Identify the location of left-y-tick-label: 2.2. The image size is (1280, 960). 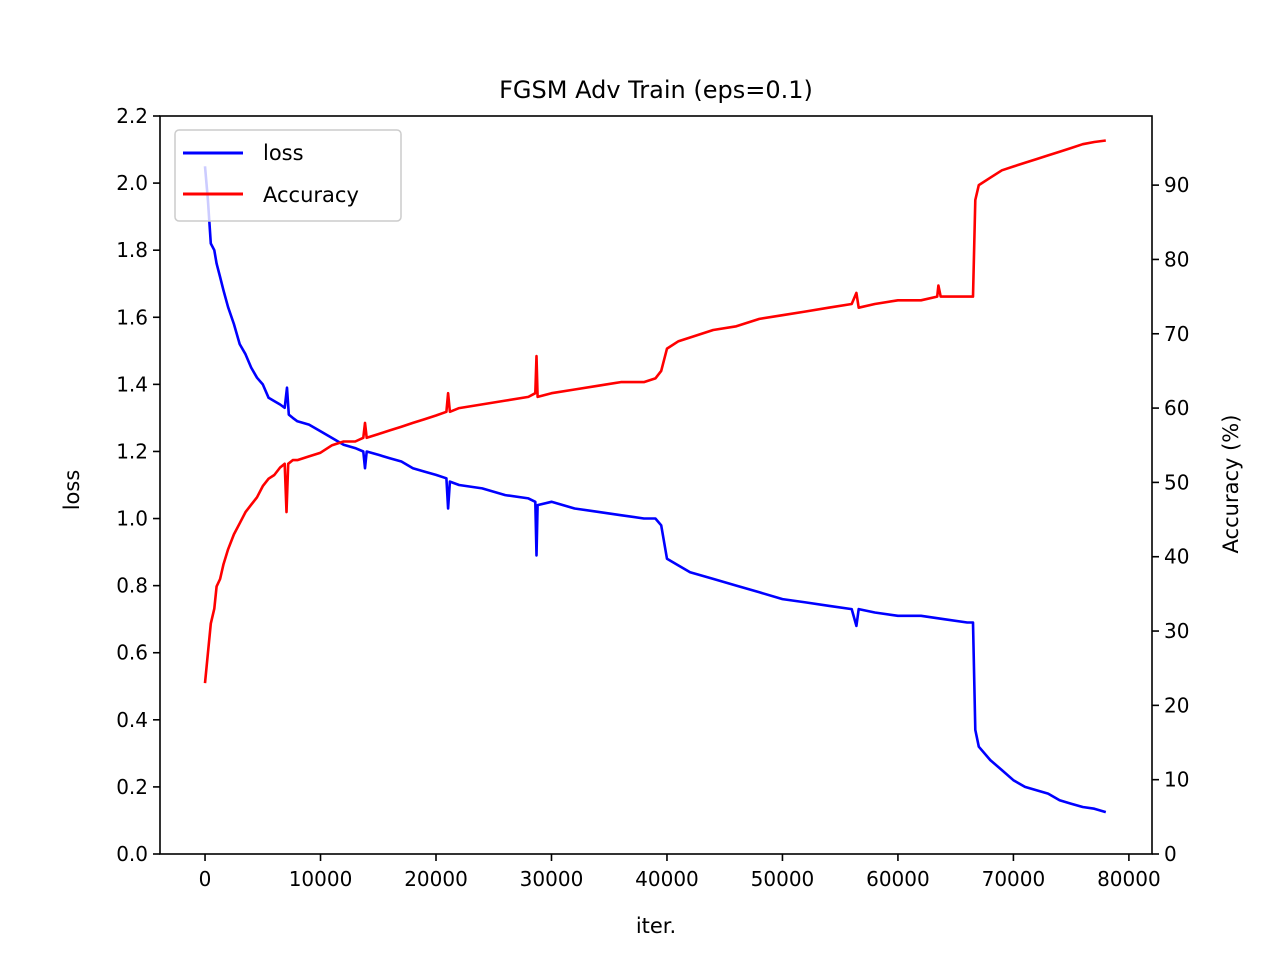
(132, 116).